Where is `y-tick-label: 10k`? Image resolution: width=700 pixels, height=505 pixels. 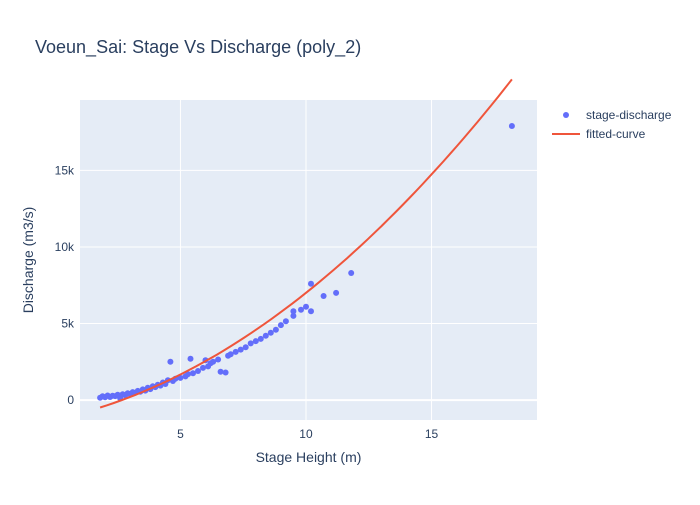
y-tick-label: 10k is located at coordinates (65, 247).